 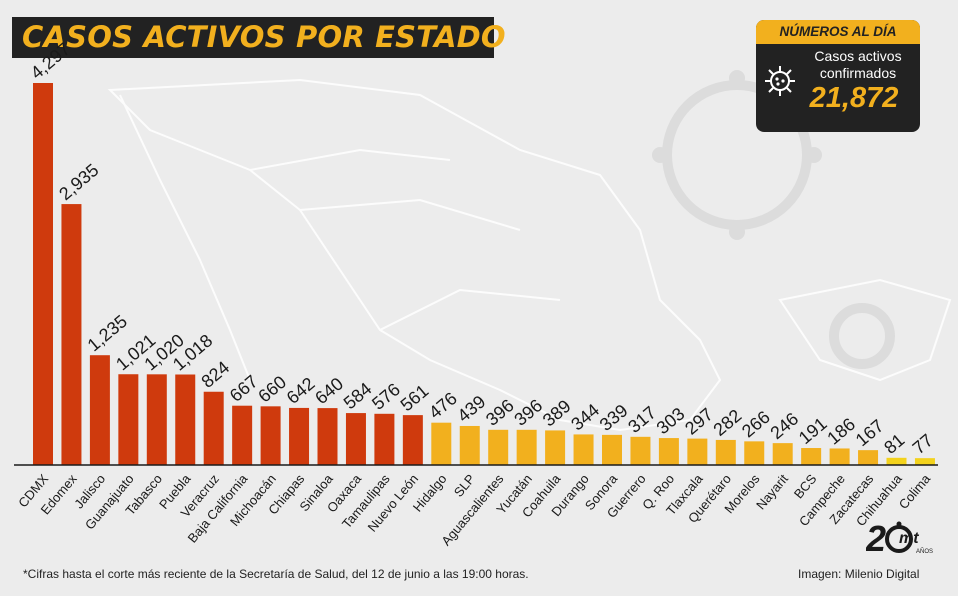 I want to click on bar-value-label: 439, so click(x=471, y=408).